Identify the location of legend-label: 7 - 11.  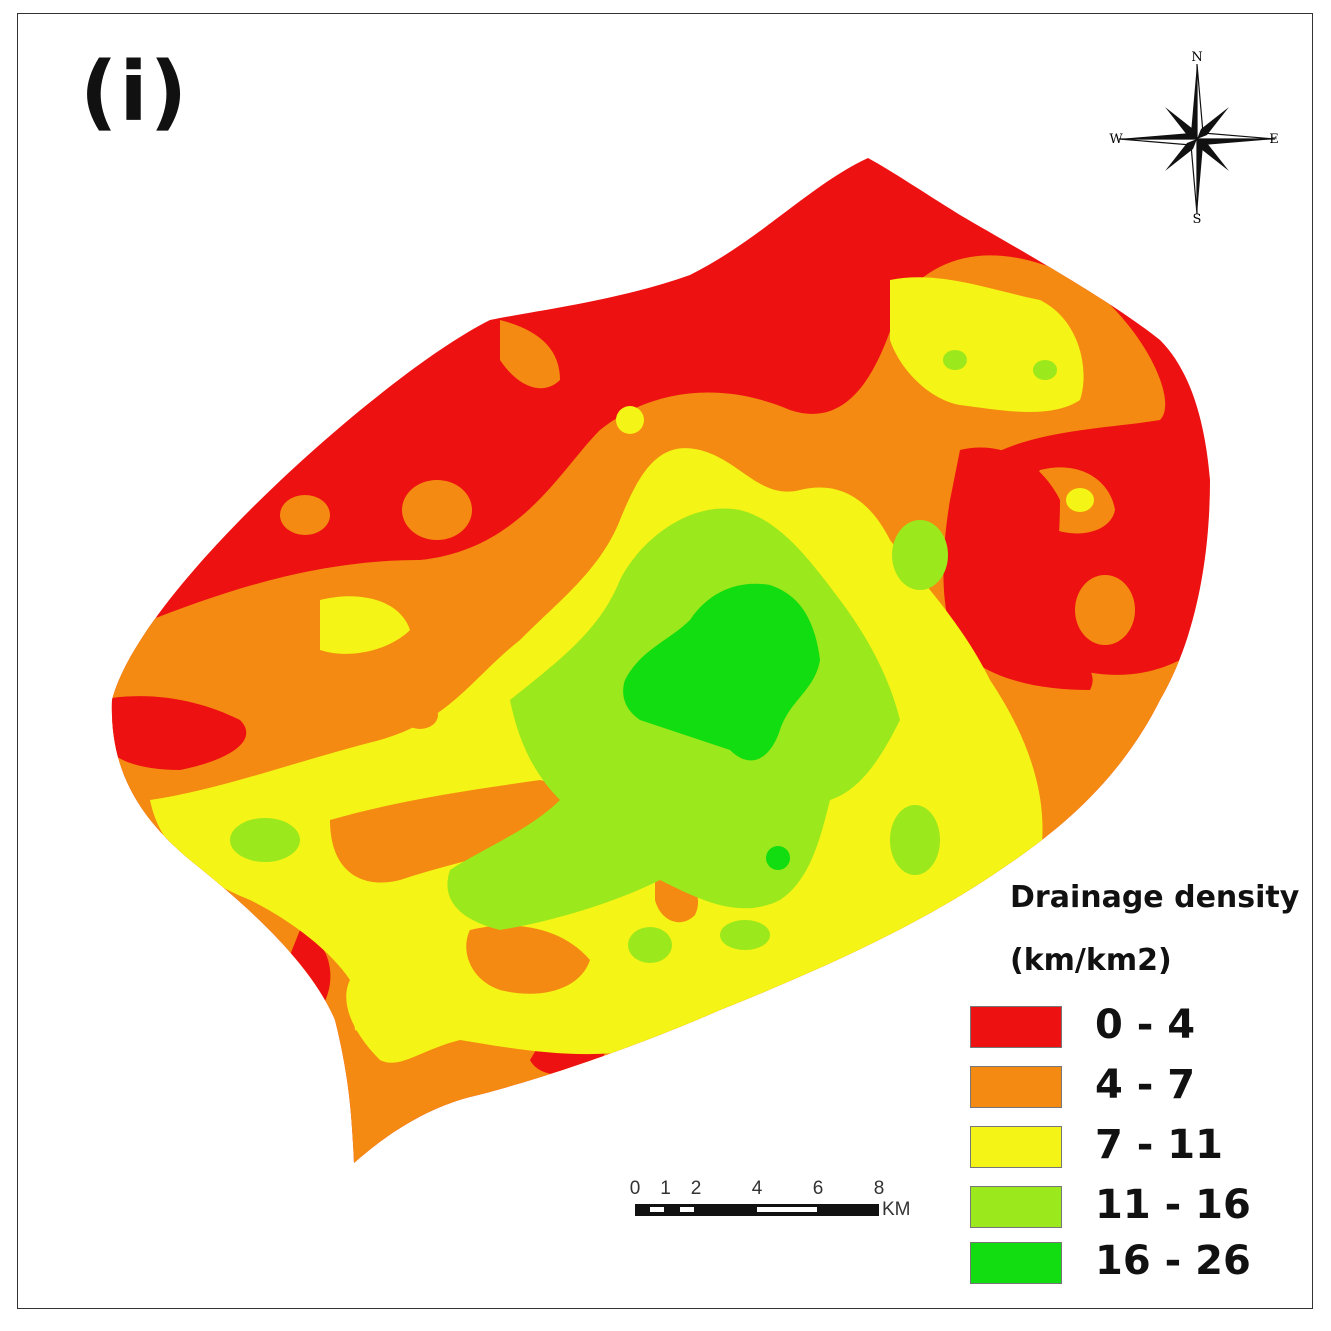
(1159, 1145).